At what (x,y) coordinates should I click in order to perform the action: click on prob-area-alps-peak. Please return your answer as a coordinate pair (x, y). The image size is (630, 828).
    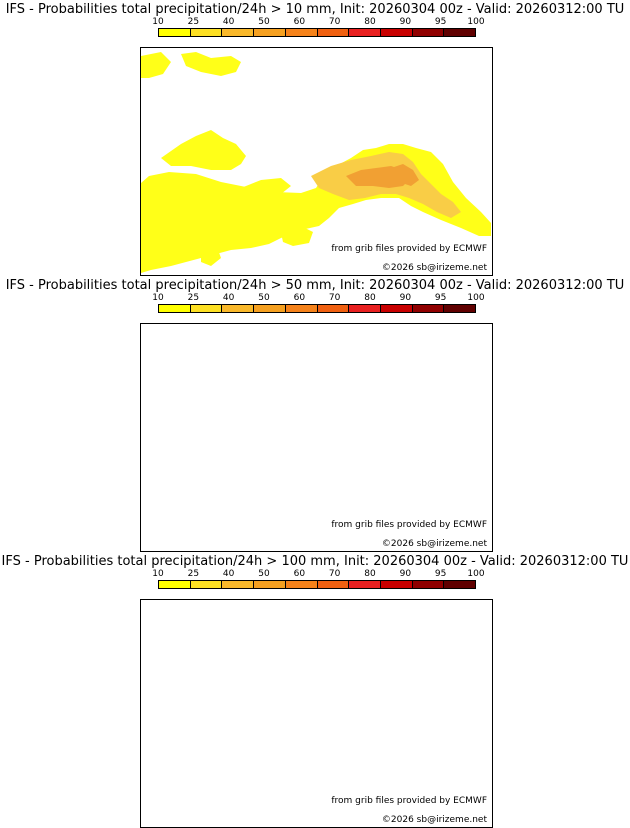
    Looking at the image, I should click on (405, 175).